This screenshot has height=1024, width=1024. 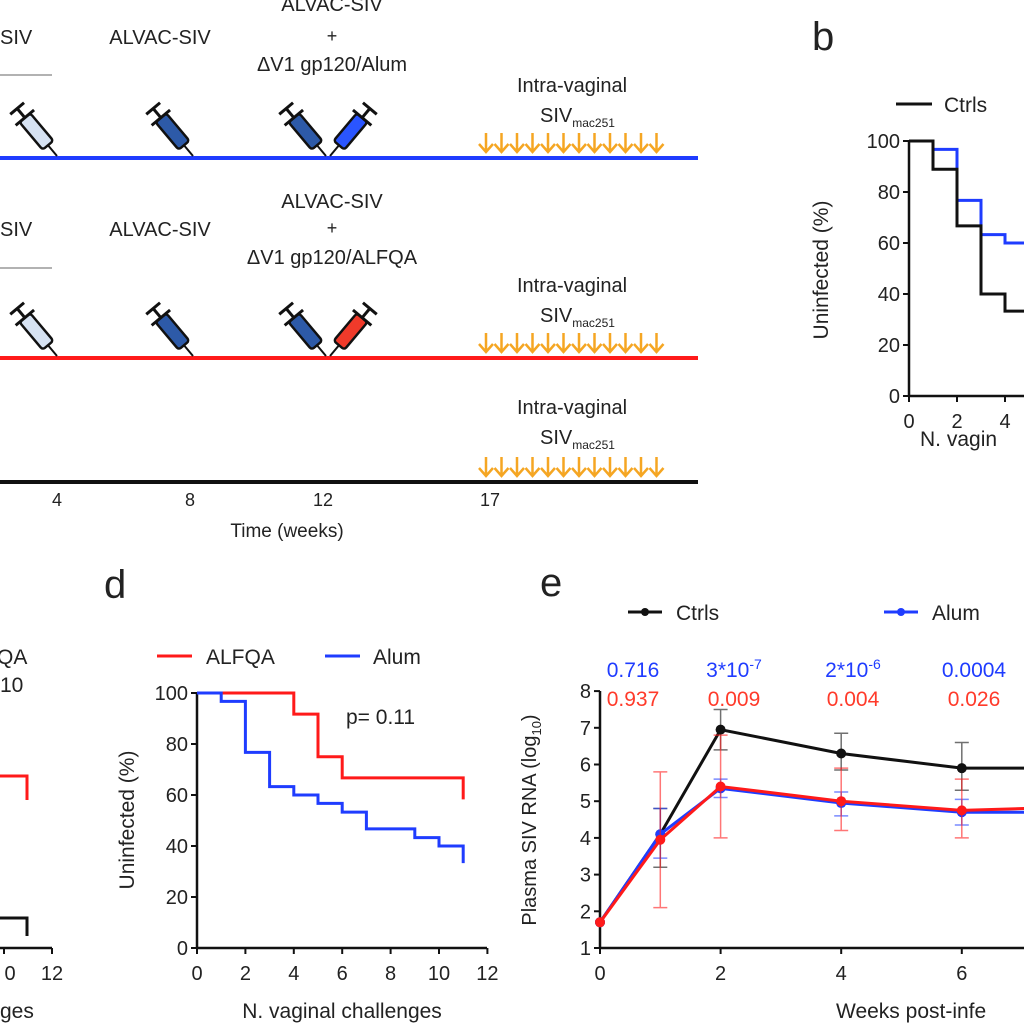 I want to click on g1-boost1-label: ALVAC-SIV, so click(x=160, y=38).